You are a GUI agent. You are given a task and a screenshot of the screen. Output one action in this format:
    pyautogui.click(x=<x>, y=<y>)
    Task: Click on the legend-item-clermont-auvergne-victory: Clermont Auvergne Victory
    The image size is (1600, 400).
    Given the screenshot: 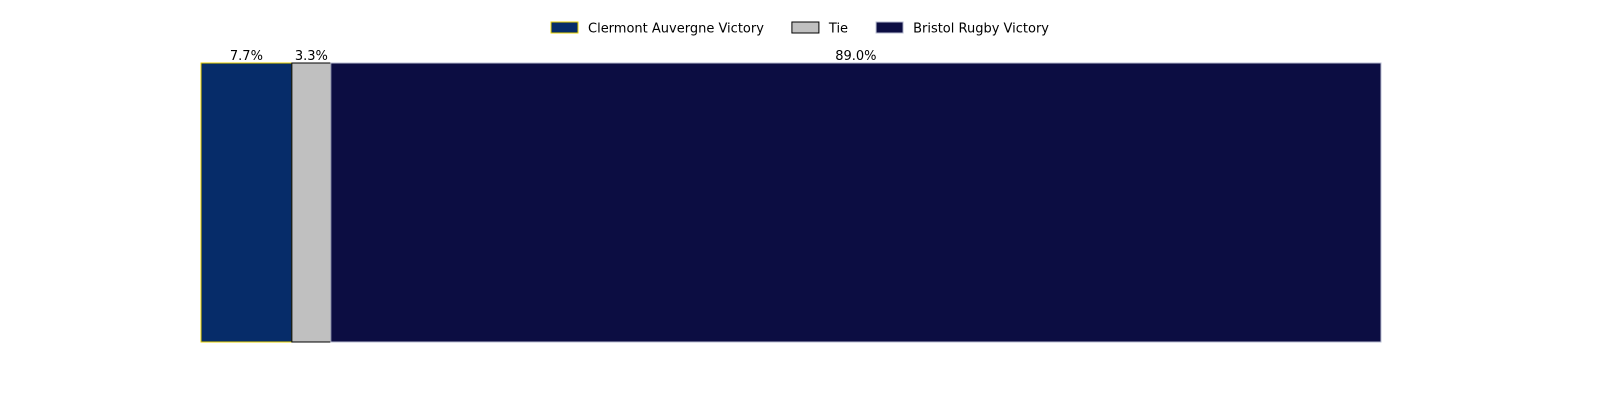 What is the action you would take?
    pyautogui.click(x=657, y=29)
    